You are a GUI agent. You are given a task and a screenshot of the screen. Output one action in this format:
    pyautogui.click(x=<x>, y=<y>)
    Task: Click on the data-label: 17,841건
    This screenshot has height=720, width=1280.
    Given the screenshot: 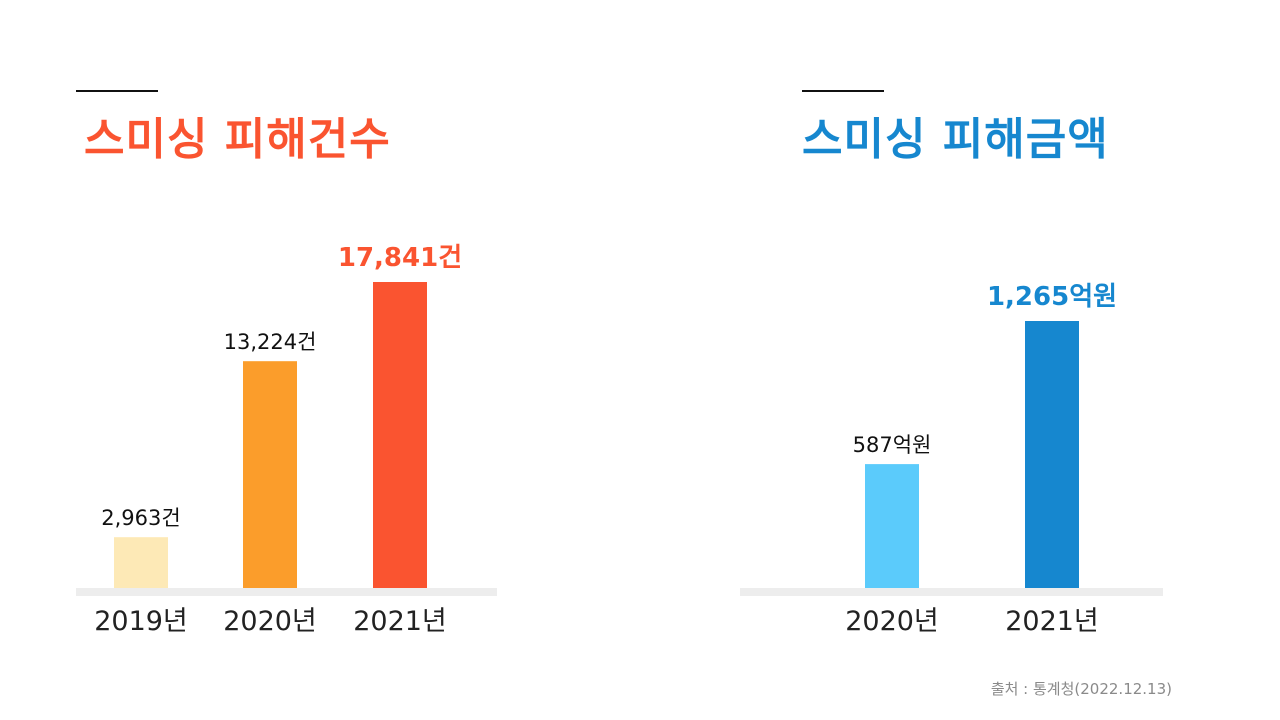 What is the action you would take?
    pyautogui.click(x=400, y=258)
    